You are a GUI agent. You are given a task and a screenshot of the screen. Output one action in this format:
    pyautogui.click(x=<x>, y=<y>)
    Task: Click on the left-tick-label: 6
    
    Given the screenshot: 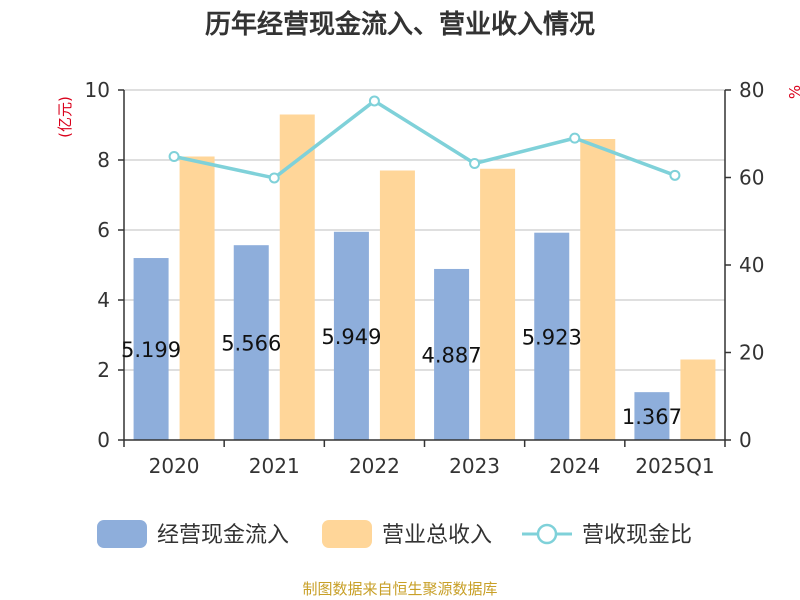 What is the action you would take?
    pyautogui.click(x=103, y=230)
    